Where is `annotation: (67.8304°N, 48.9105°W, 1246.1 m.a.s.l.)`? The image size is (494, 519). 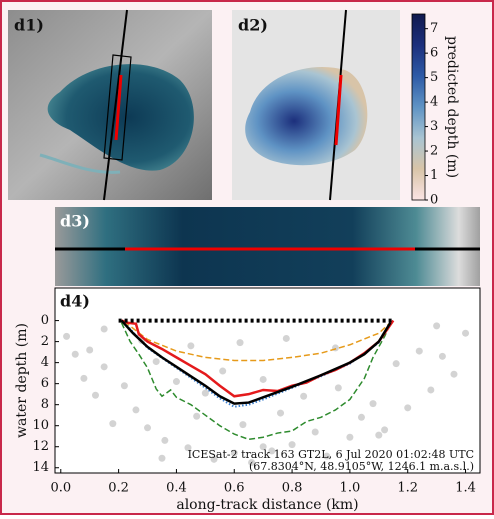
annotation: (67.8304°N, 48.9105°W, 1246.1 m.a.s.l.) is located at coordinates (361, 466).